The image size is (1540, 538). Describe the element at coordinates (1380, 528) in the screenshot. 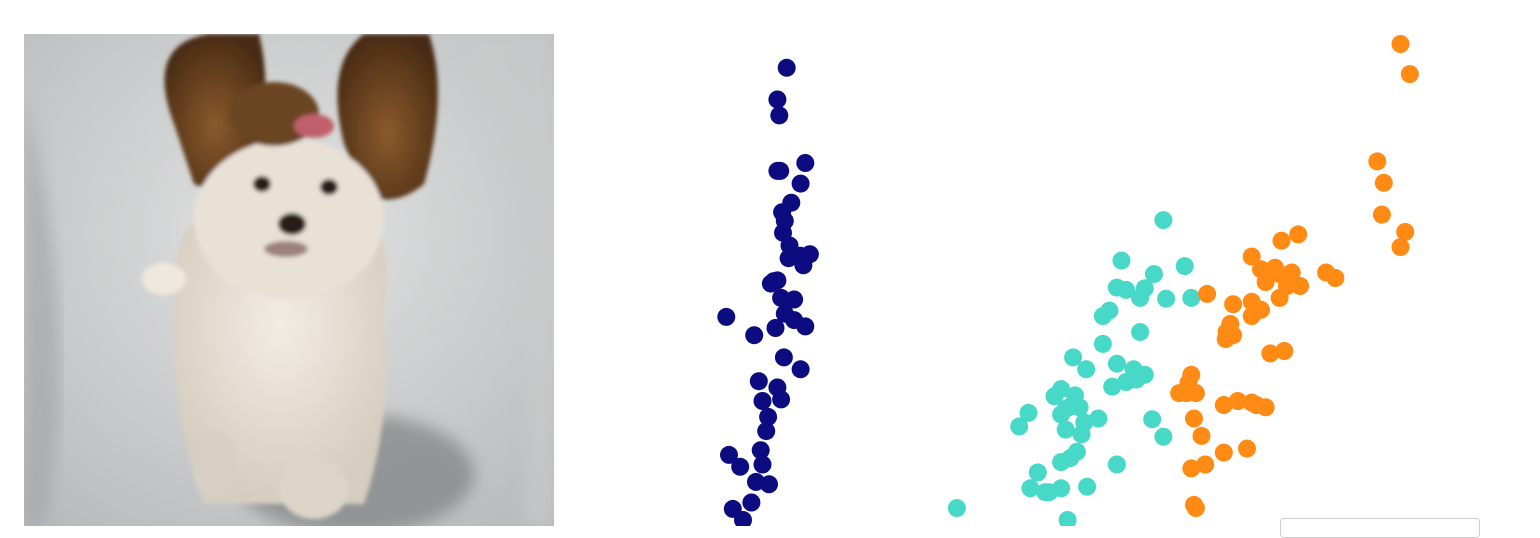

I see `legend-box` at that location.